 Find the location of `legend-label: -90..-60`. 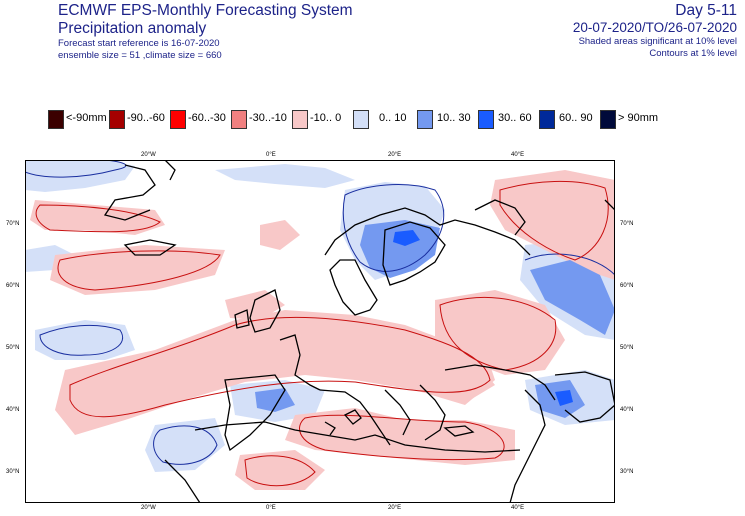

legend-label: -90..-60 is located at coordinates (146, 118).